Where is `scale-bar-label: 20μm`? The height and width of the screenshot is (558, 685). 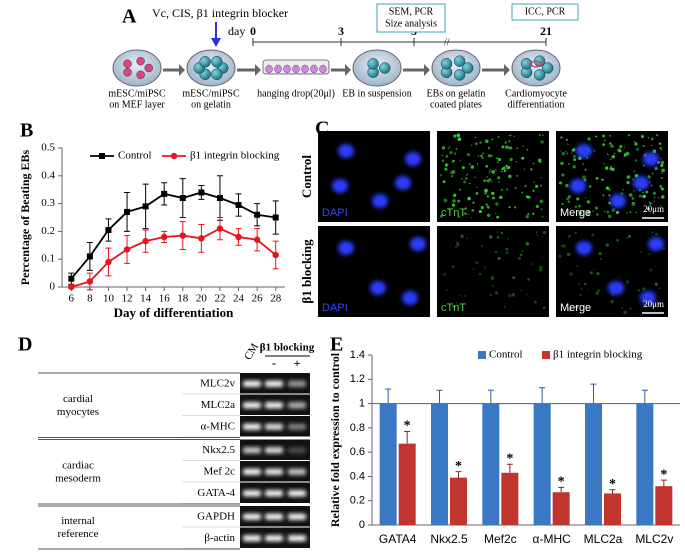
scale-bar-label: 20μm is located at coordinates (653, 304).